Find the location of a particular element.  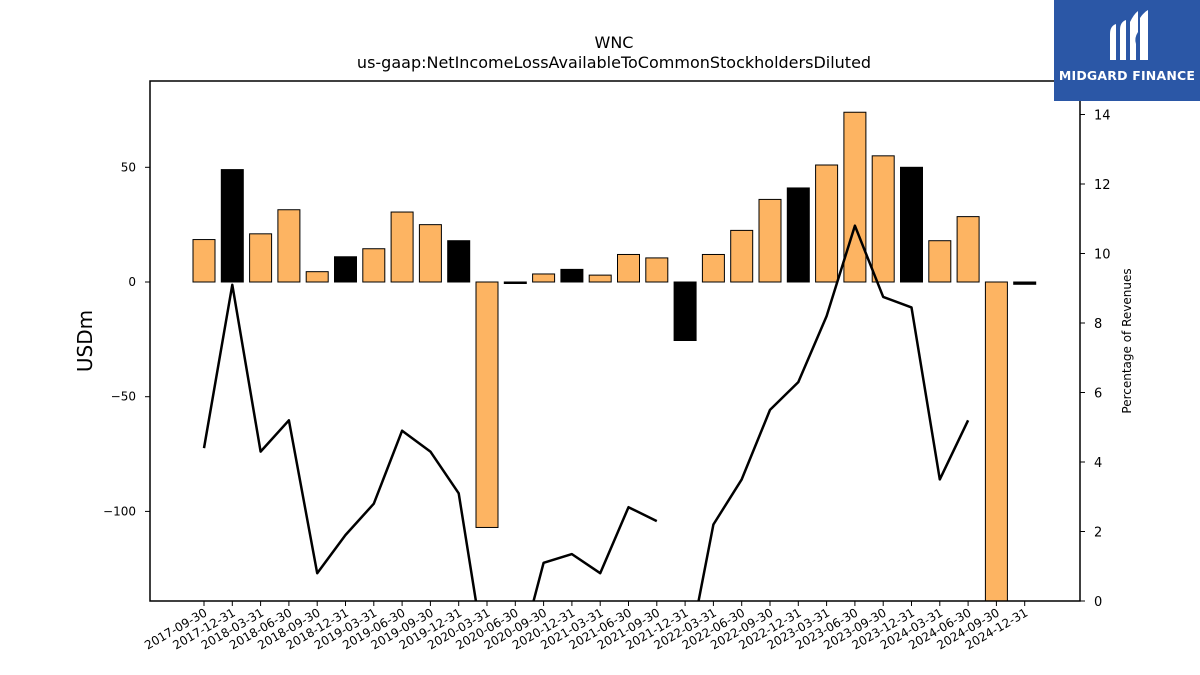

y-tick-label: 0 is located at coordinates (132, 282).